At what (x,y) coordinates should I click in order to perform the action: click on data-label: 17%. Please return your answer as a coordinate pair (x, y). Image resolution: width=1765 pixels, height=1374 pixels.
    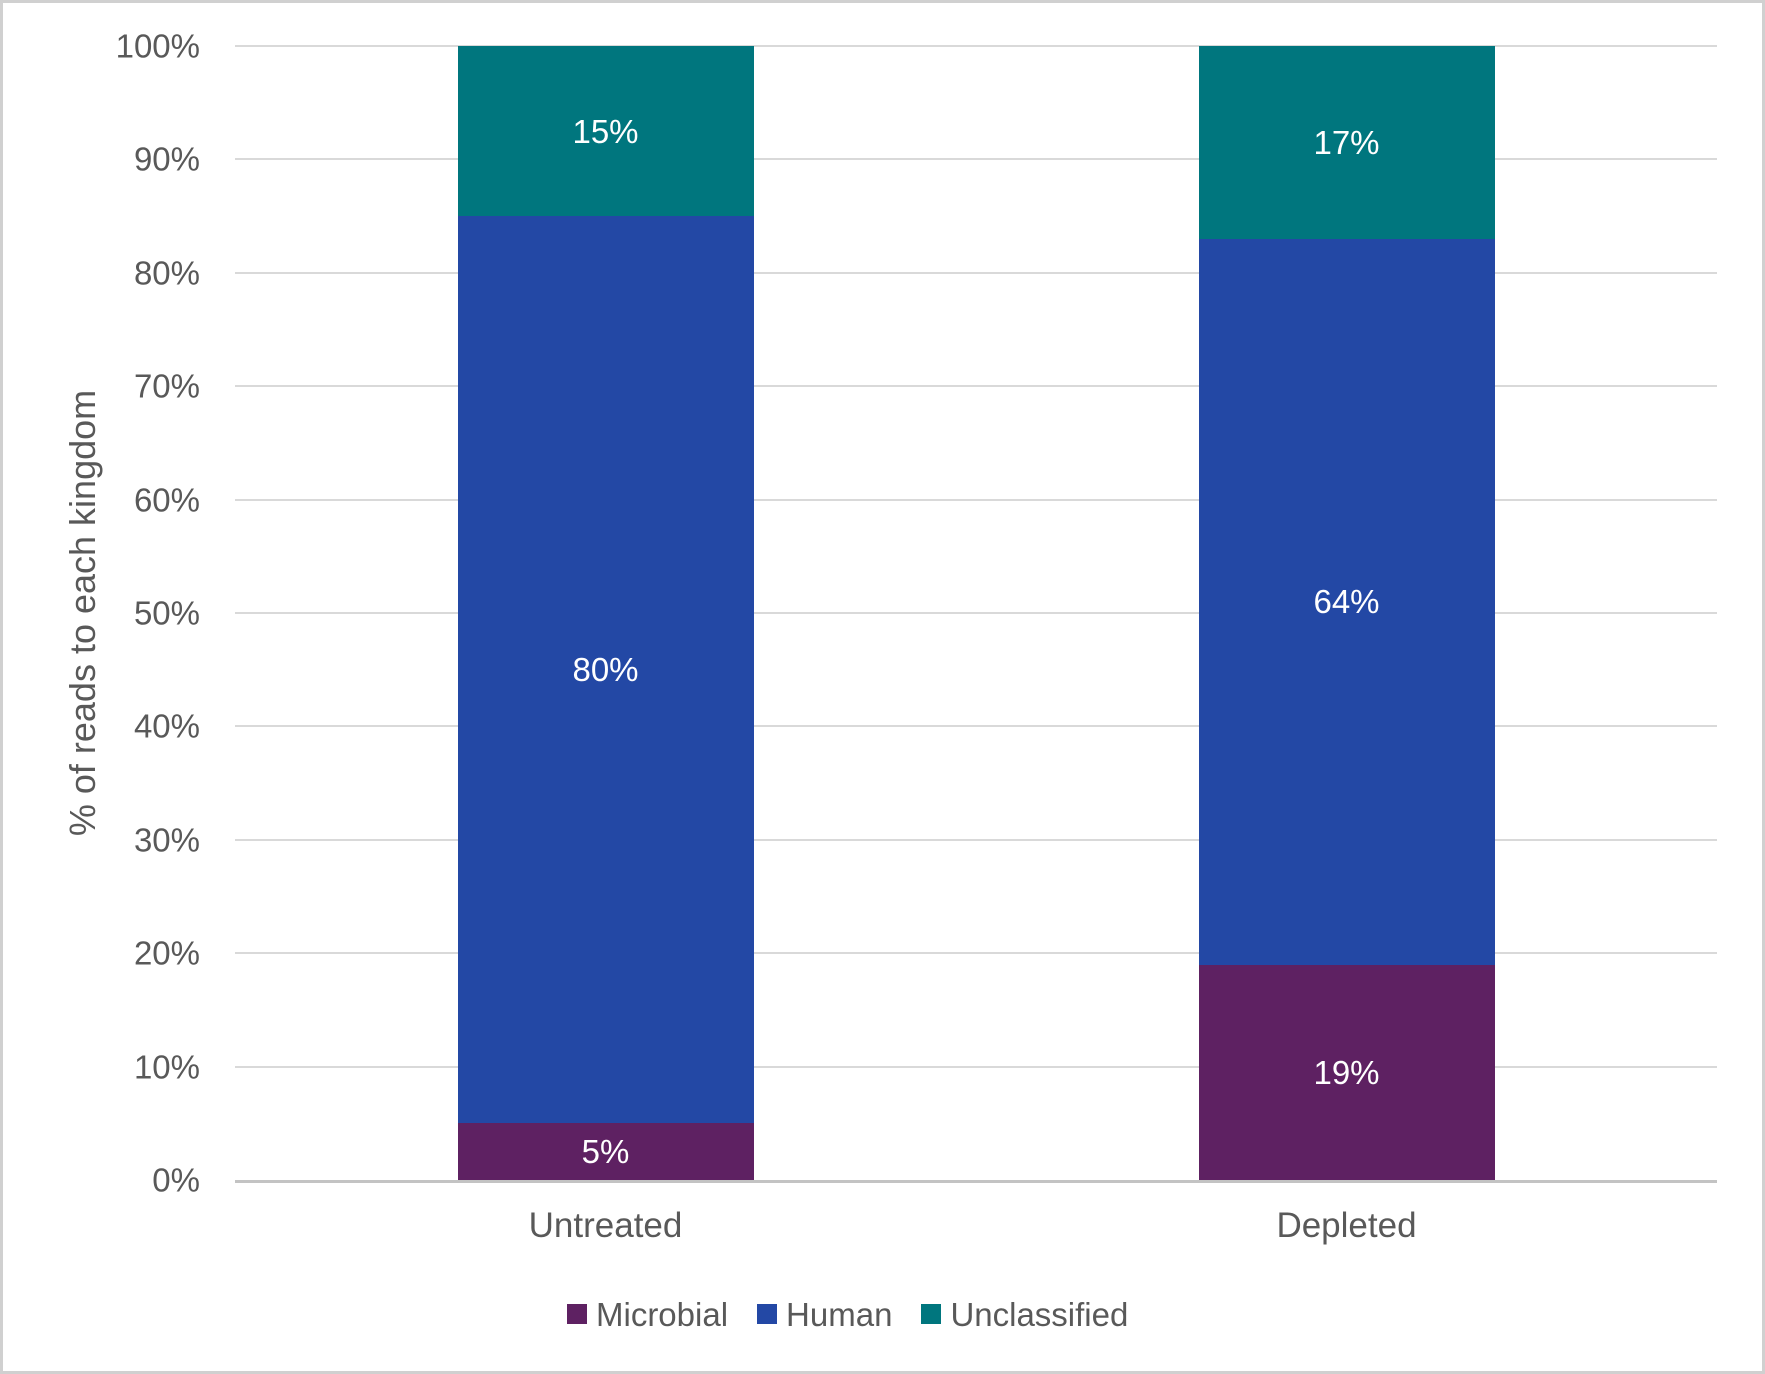
    Looking at the image, I should click on (1346, 142).